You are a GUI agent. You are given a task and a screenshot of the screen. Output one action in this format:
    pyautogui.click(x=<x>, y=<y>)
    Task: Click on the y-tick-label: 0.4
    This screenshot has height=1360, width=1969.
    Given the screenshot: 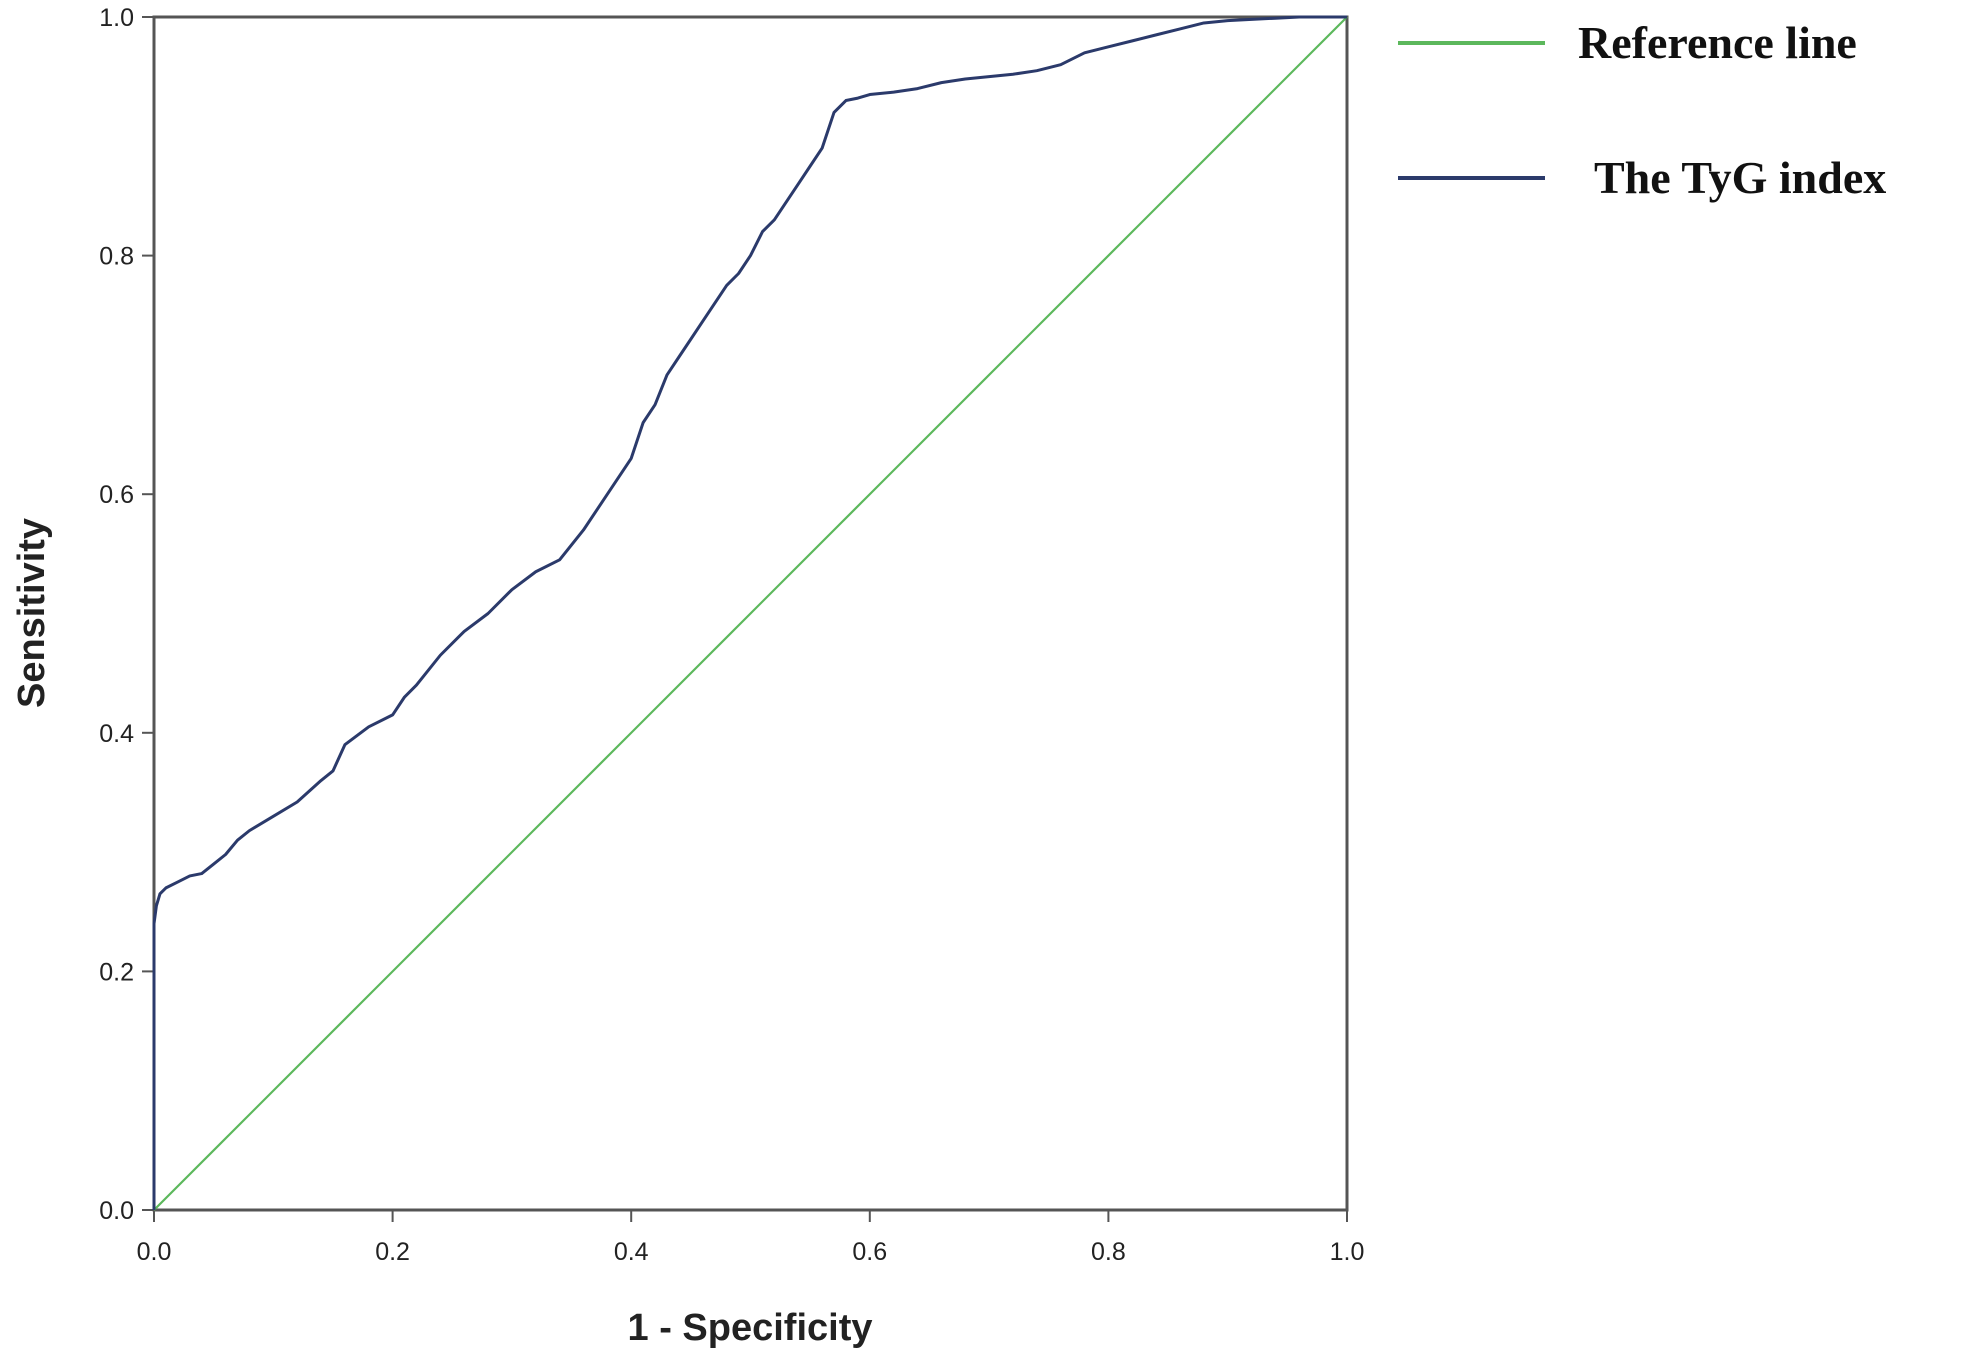 What is the action you would take?
    pyautogui.click(x=116, y=734)
    